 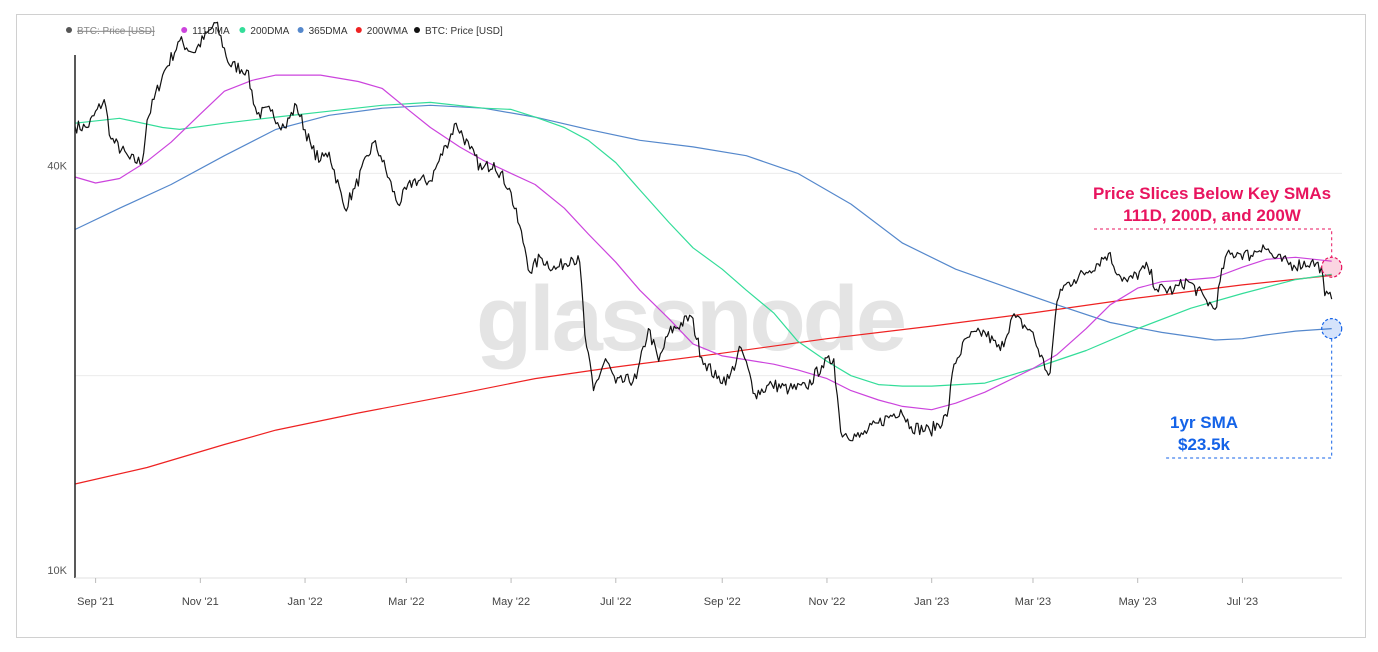 I want to click on legend-item: 200DMA, so click(x=264, y=31).